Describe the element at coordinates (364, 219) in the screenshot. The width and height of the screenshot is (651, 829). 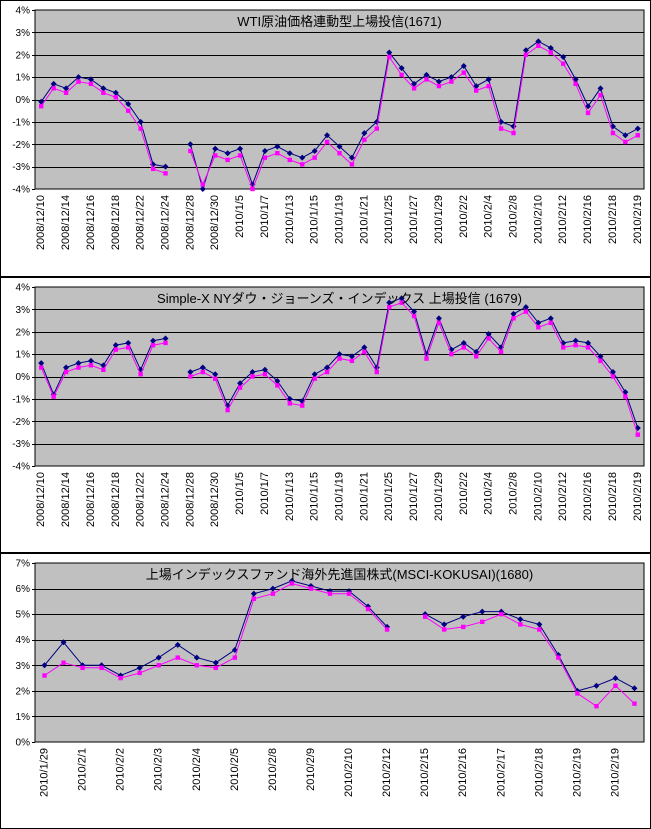
I see `x-axis-label: 2010/1/21` at that location.